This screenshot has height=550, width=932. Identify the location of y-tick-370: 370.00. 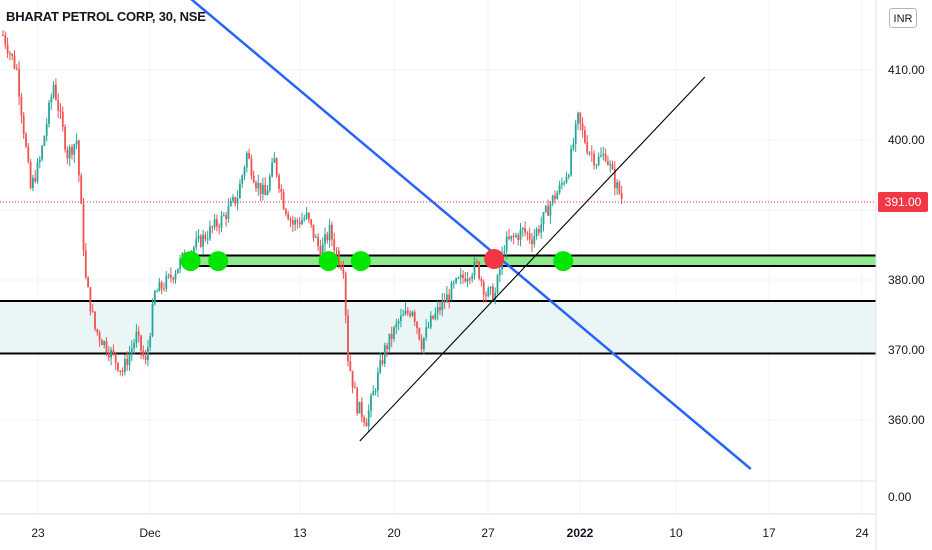
(906, 350).